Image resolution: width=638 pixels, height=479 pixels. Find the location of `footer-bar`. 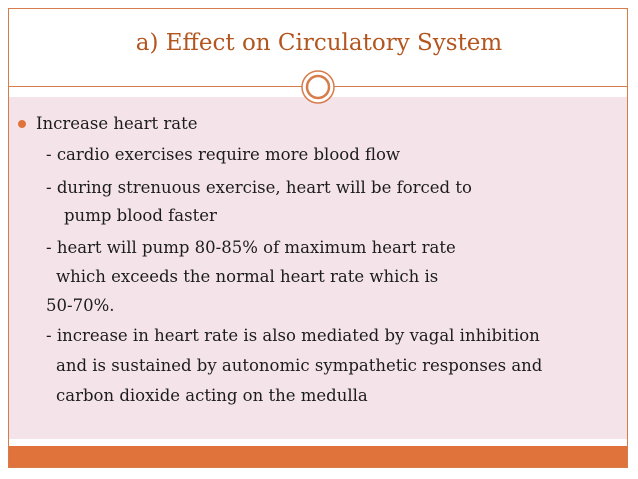

footer-bar is located at coordinates (318, 456).